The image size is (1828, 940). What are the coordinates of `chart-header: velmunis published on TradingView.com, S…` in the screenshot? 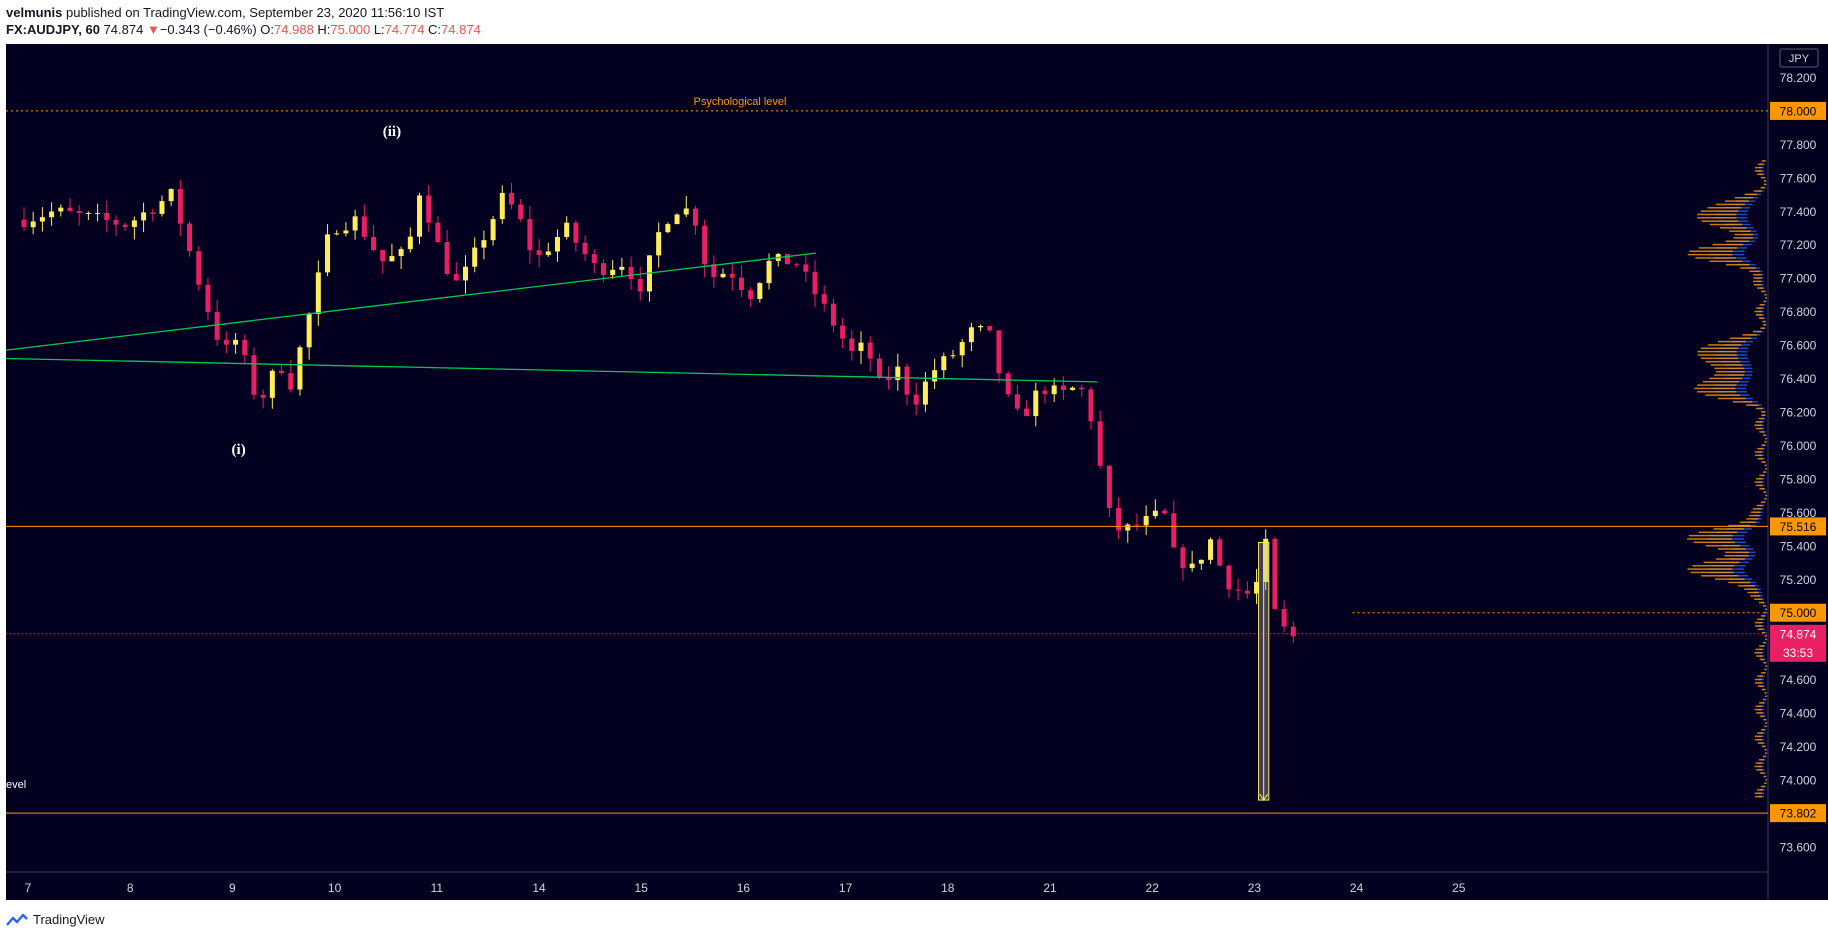 It's located at (243, 21).